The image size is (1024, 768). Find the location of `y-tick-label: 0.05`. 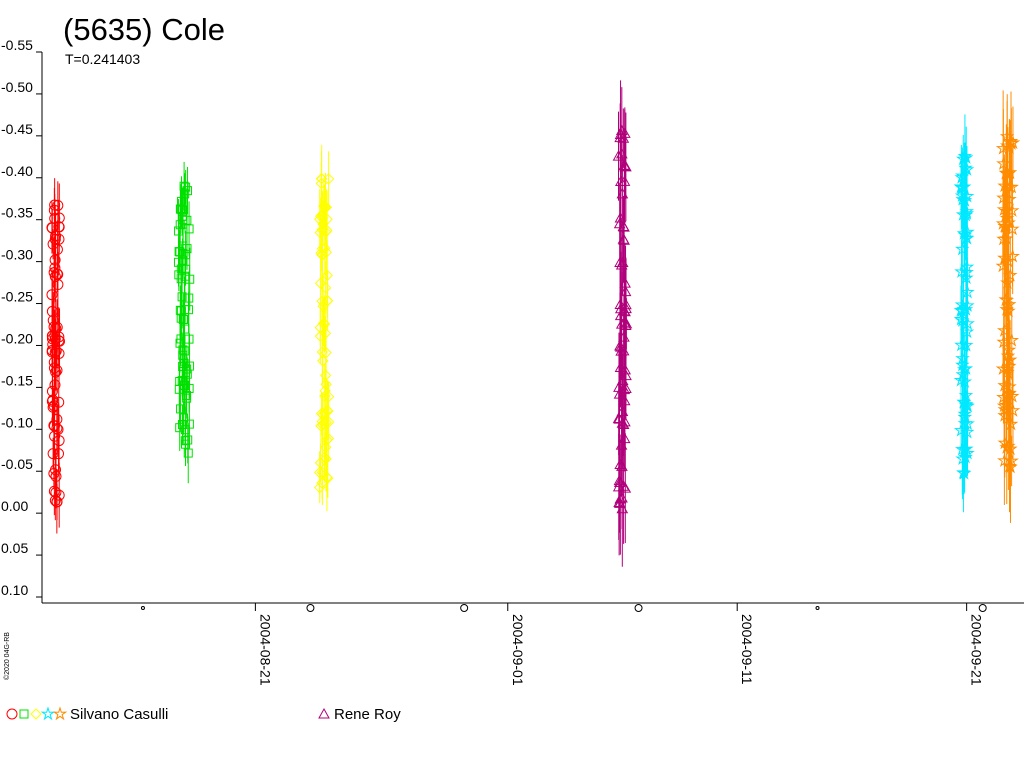

y-tick-label: 0.05 is located at coordinates (14, 548).